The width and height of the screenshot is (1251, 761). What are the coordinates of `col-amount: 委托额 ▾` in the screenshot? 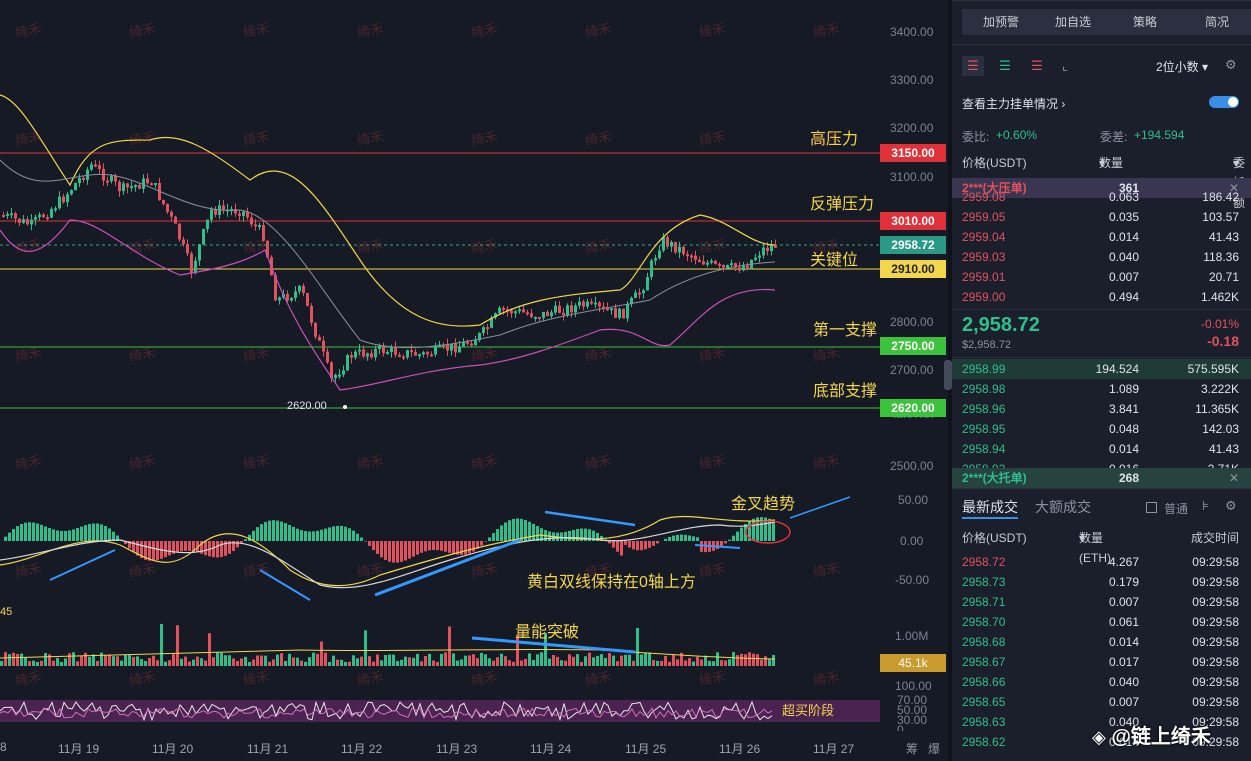 It's located at (1238, 183).